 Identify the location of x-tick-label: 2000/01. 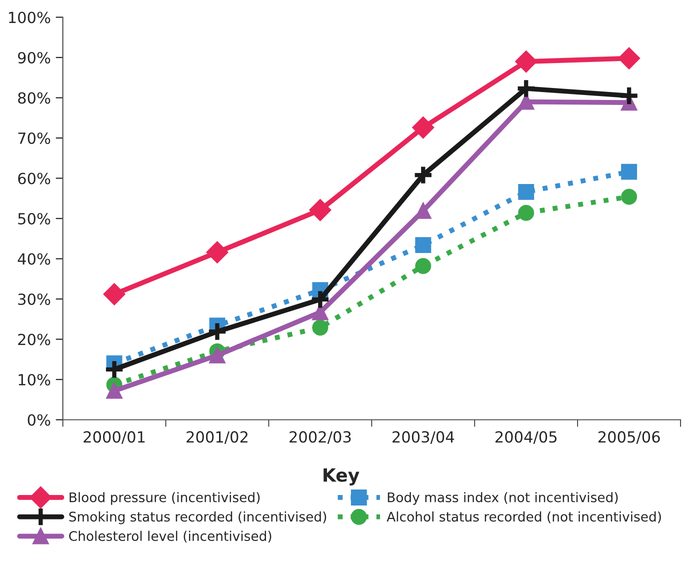
(114, 437).